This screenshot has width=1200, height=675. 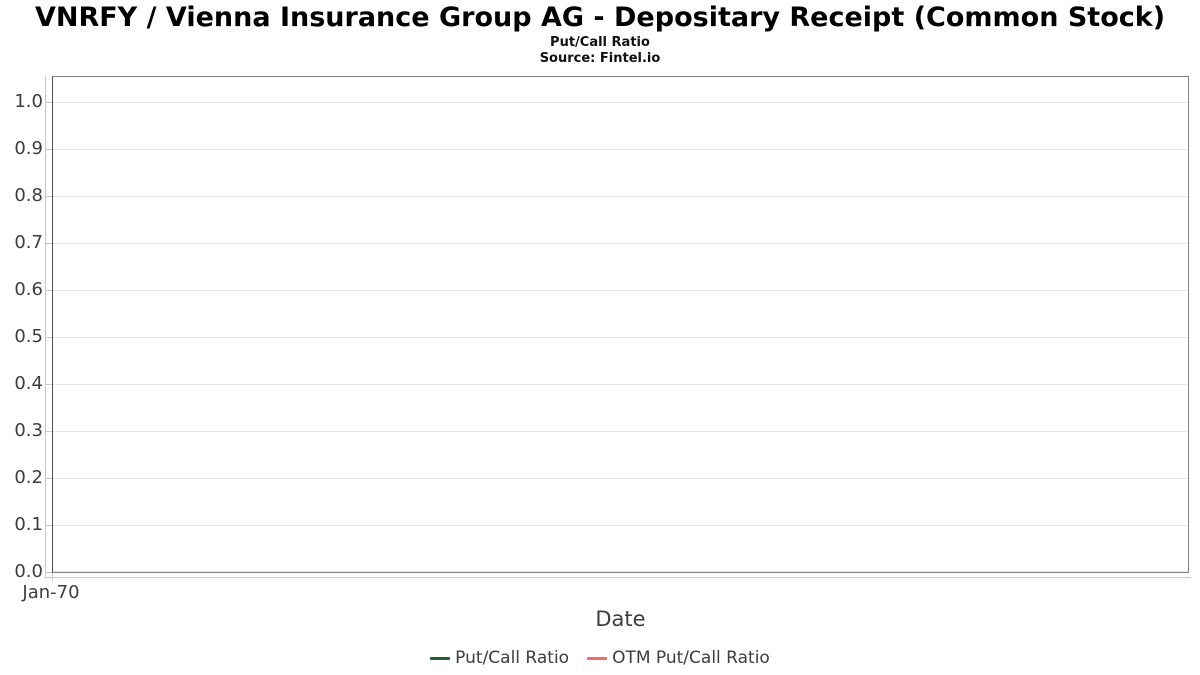 I want to click on chart-source-label: Source: Fintel.io, so click(x=600, y=58).